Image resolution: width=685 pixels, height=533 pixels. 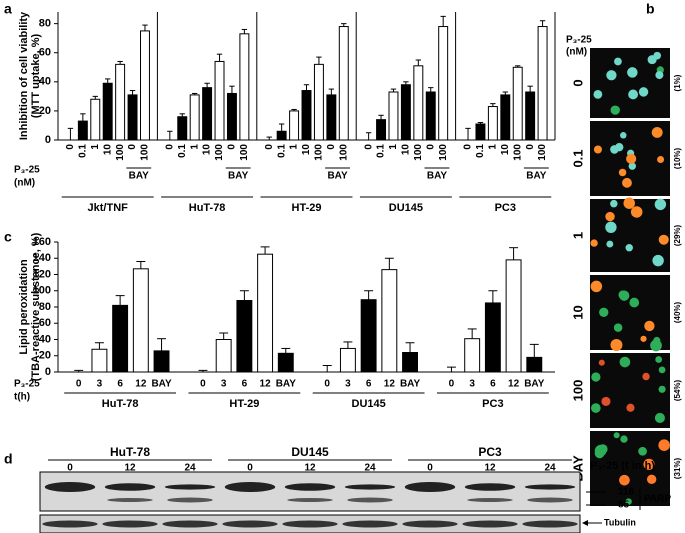 I want to click on panel-letter: c, so click(x=8, y=237).